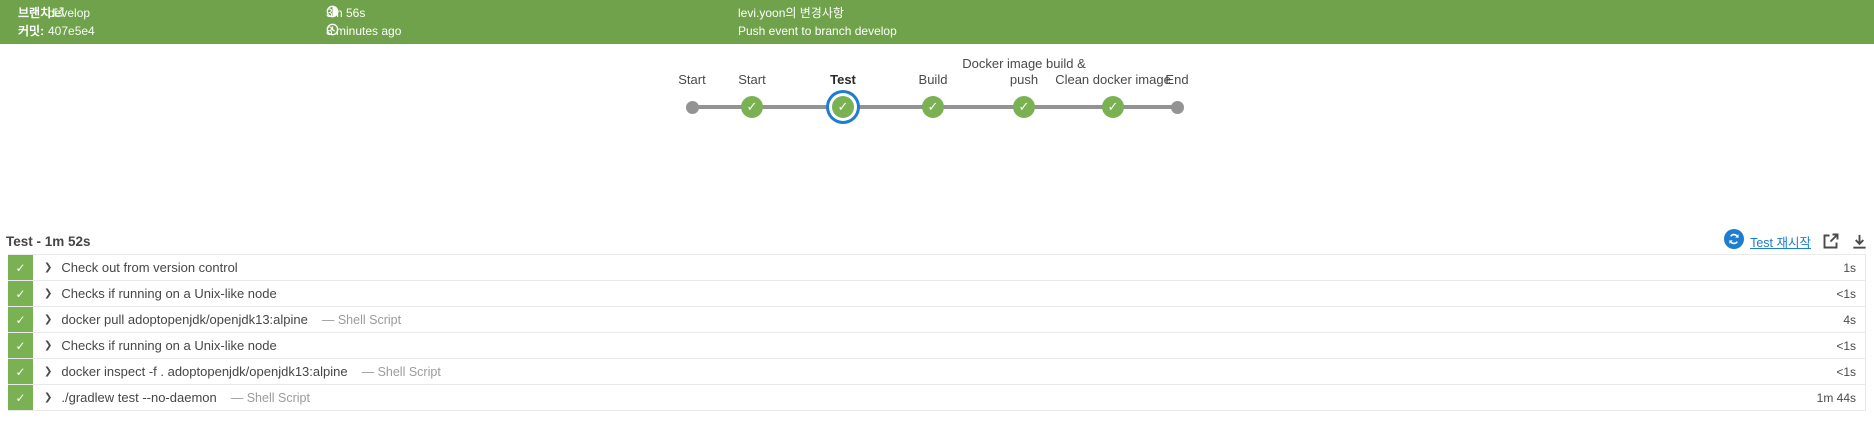  I want to click on stage-node-start: ✓, so click(752, 107).